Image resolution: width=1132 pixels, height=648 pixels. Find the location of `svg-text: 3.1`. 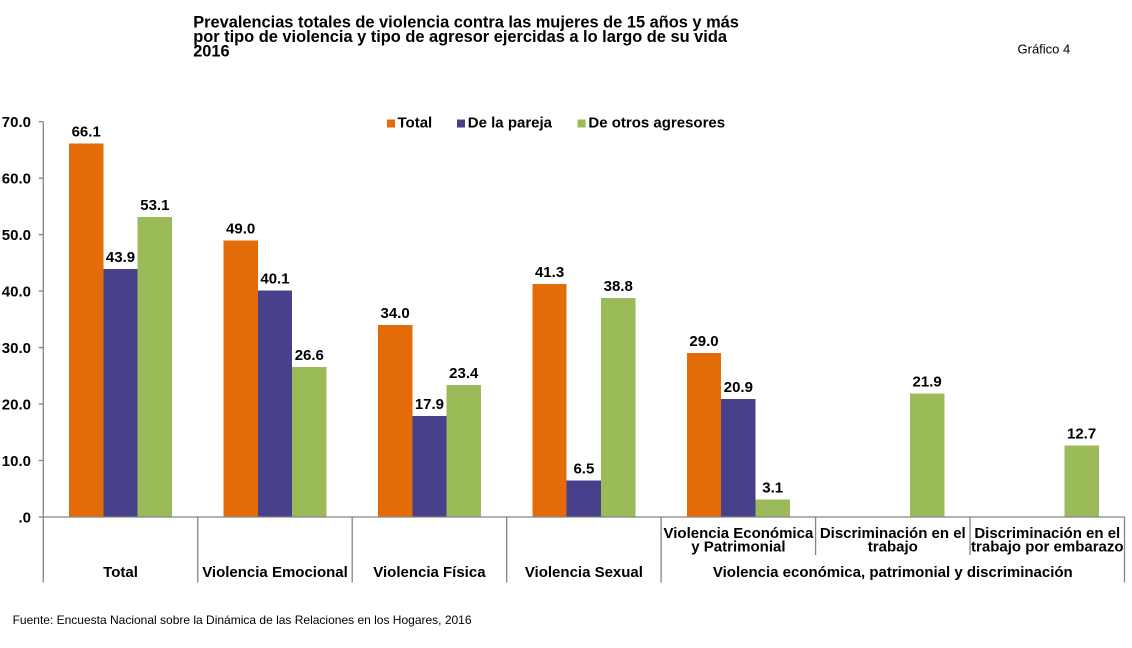

svg-text: 3.1 is located at coordinates (772, 487).